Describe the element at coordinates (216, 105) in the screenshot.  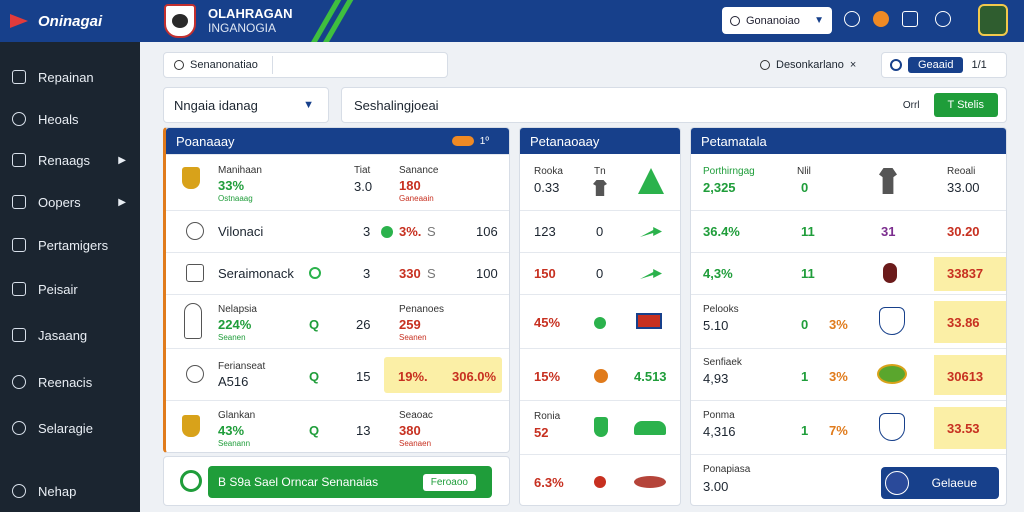
I see `select-value: Nngaia idanag` at that location.